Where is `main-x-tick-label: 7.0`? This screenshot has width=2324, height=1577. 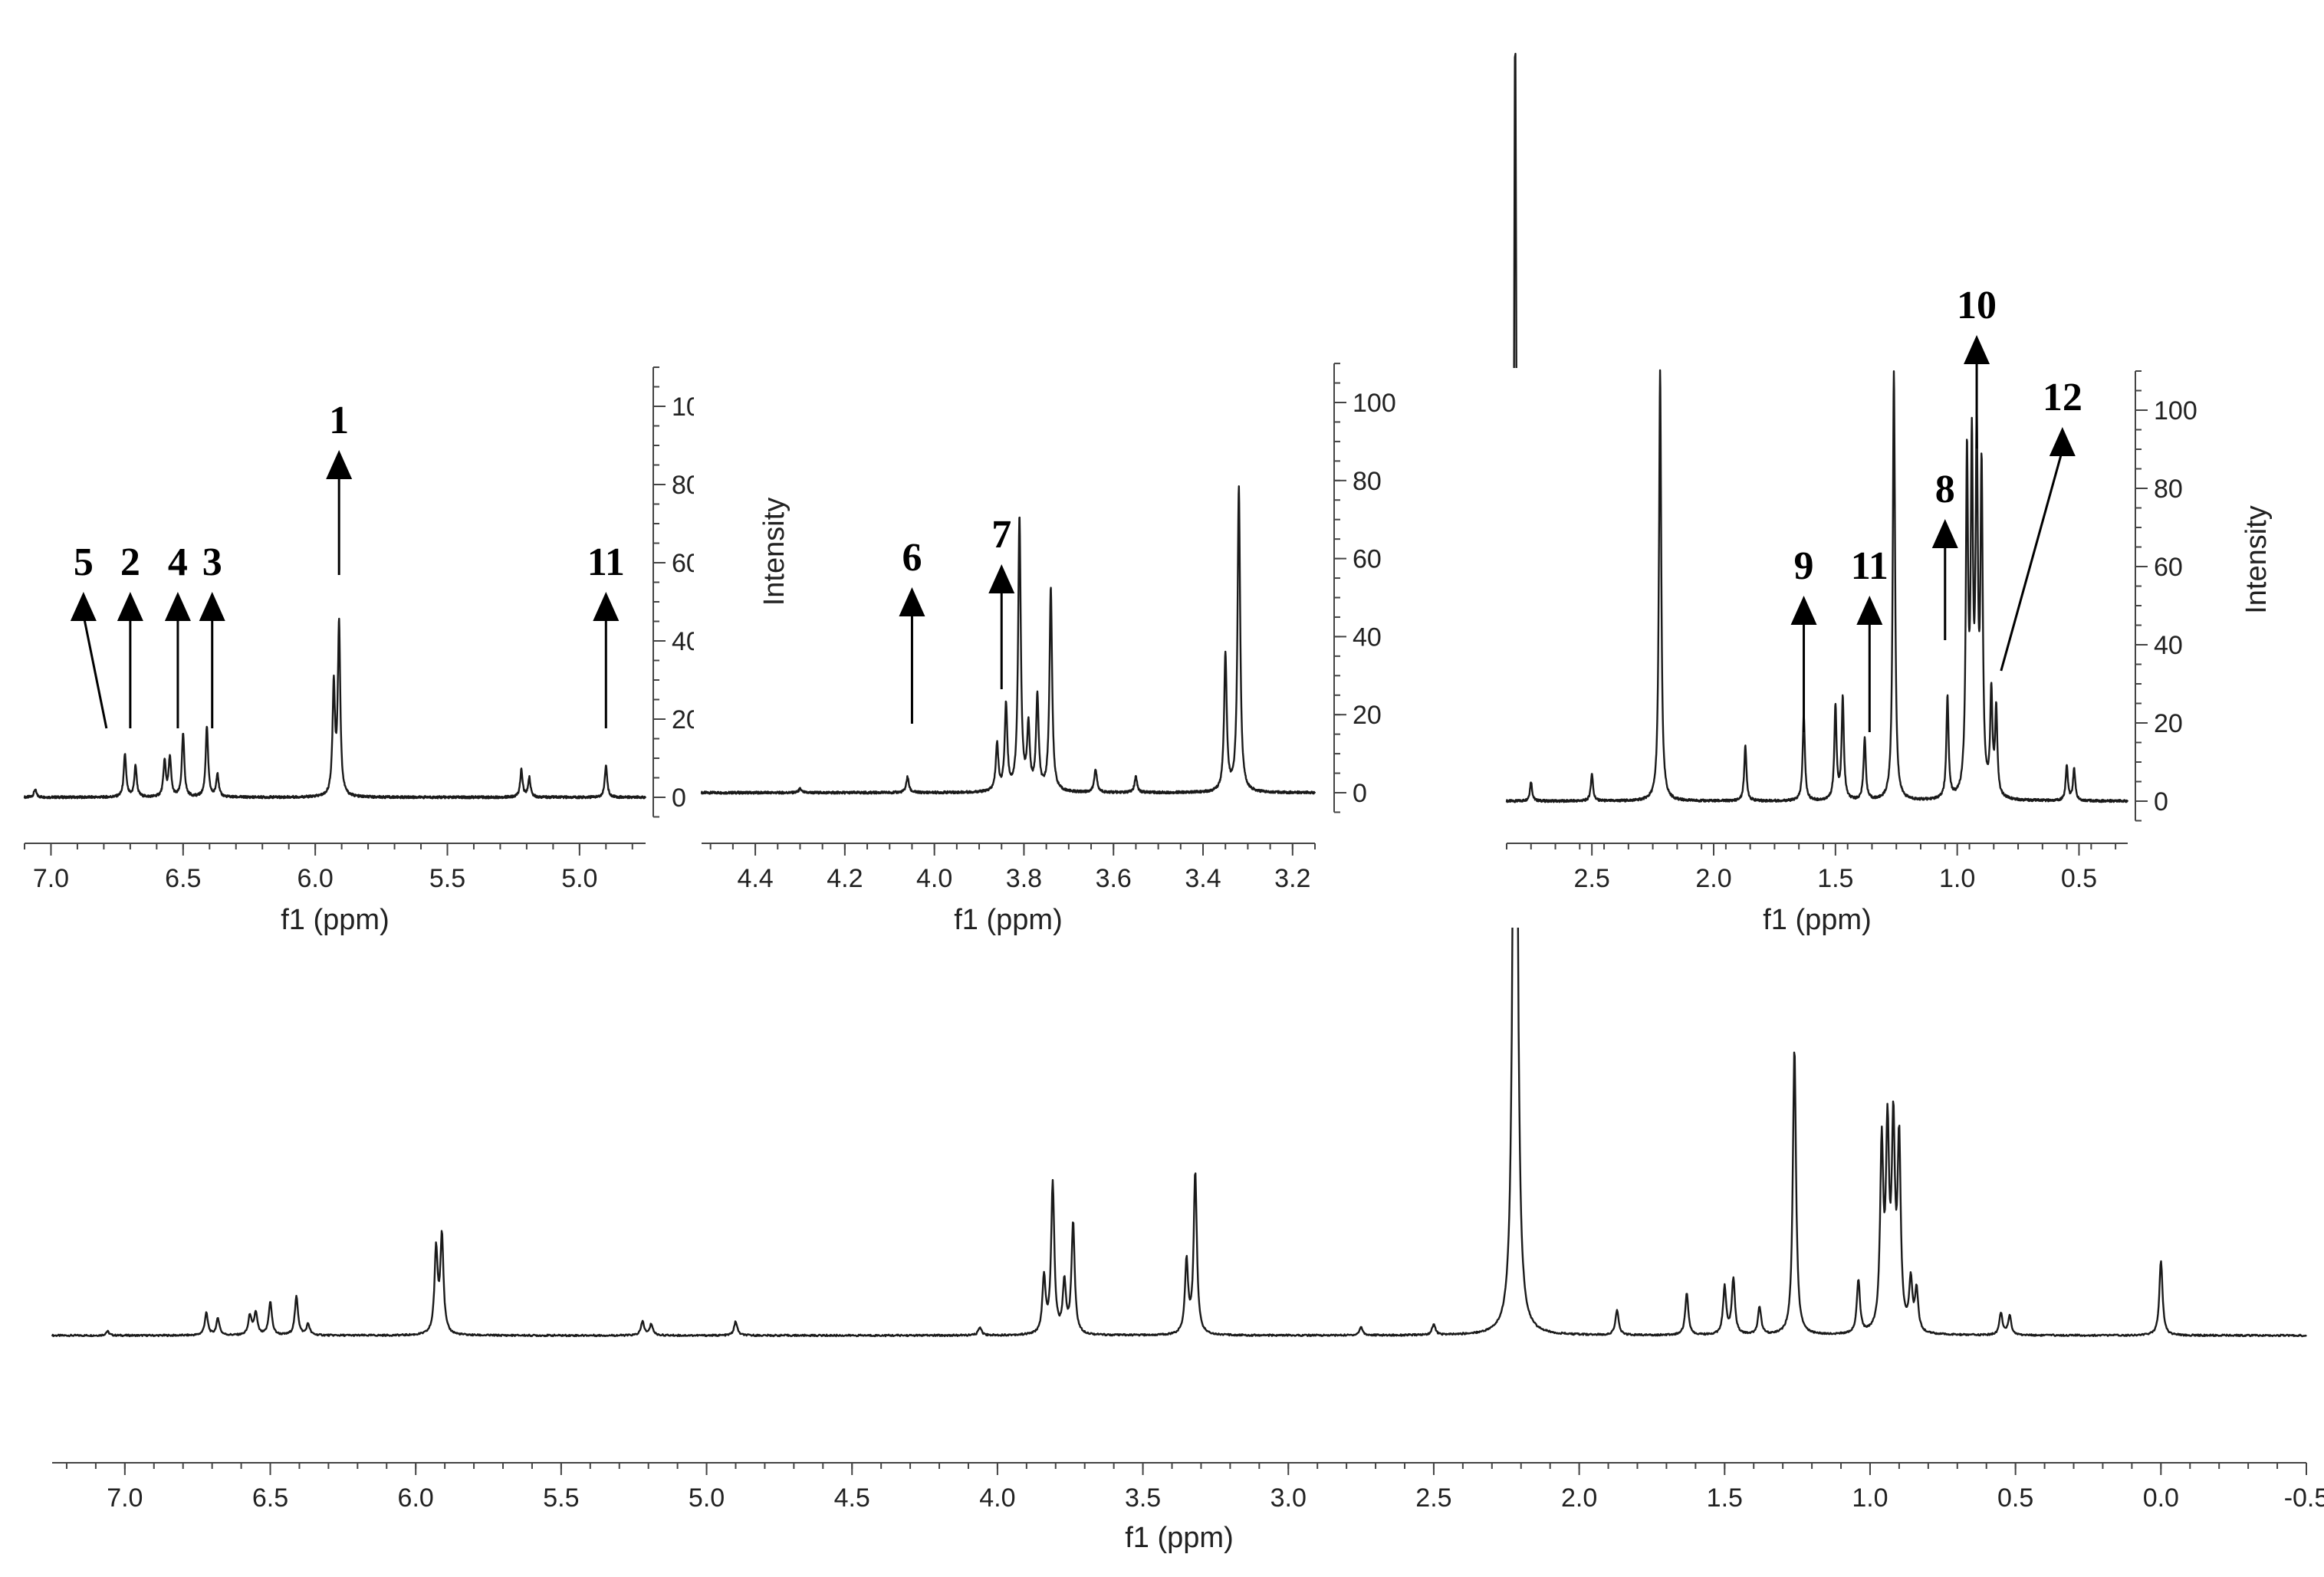 main-x-tick-label: 7.0 is located at coordinates (125, 1498).